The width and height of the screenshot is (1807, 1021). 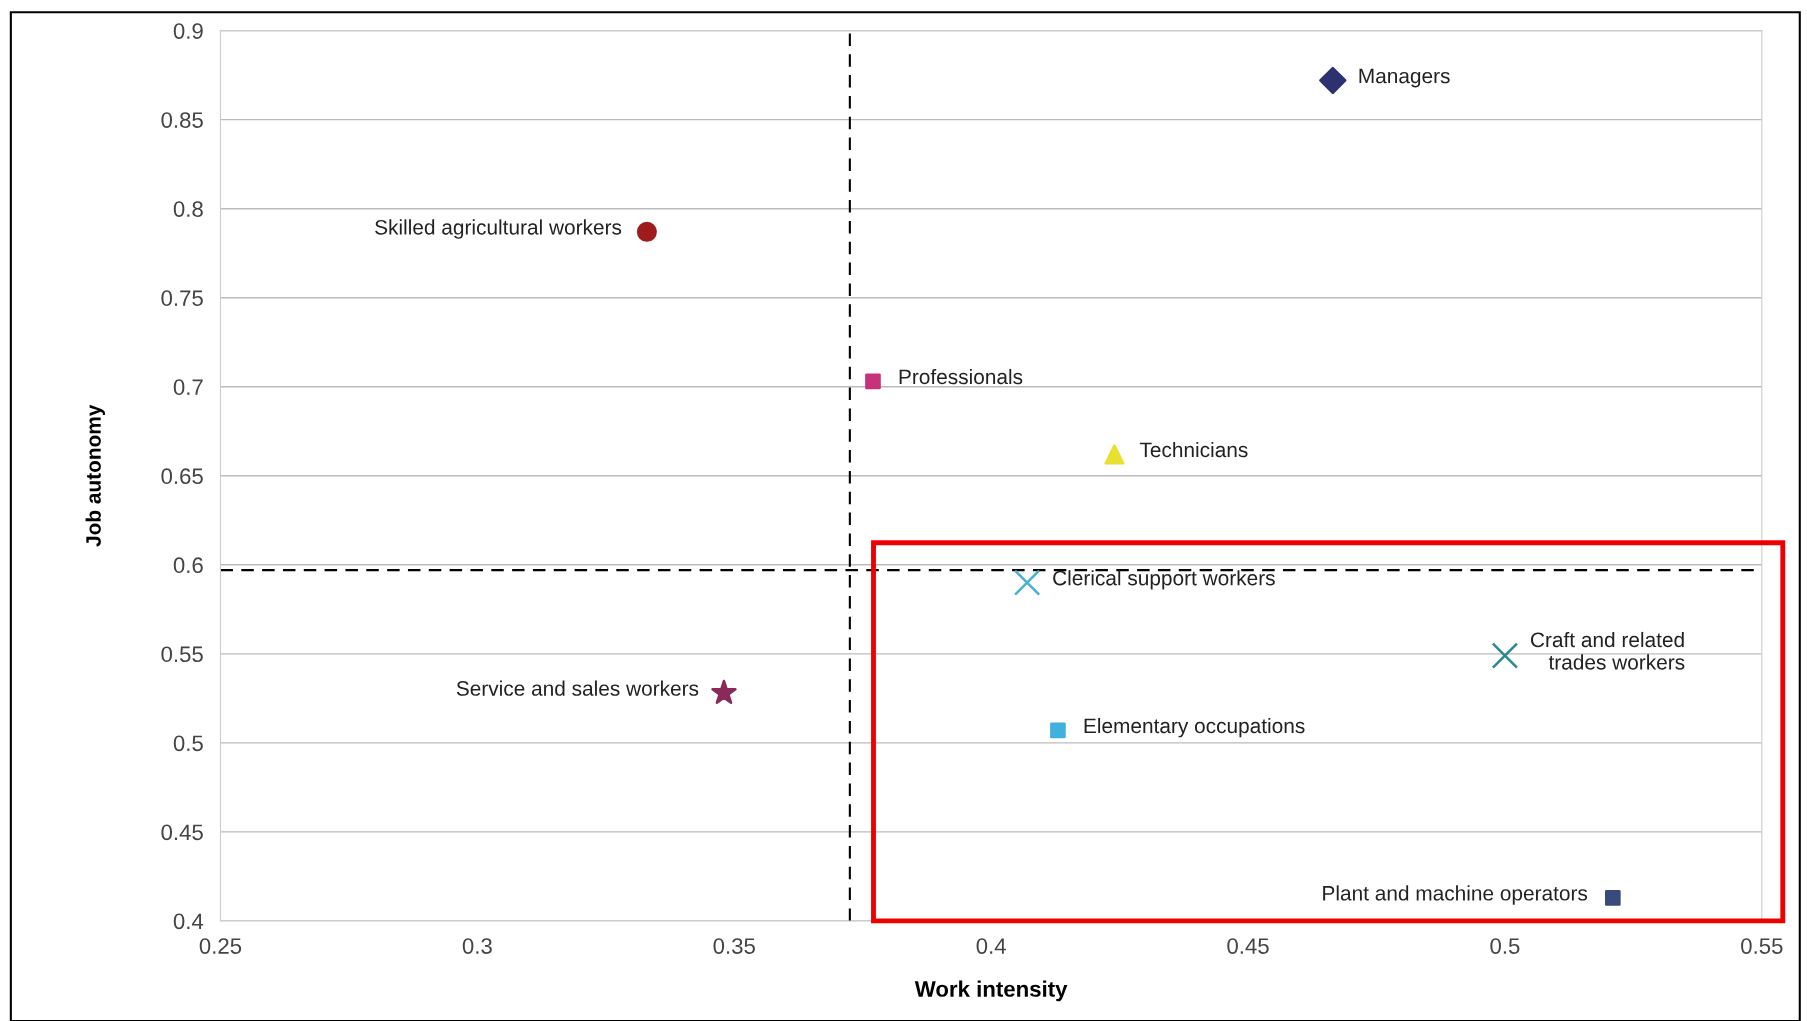 I want to click on x-tick-label: 0.35, so click(x=734, y=946).